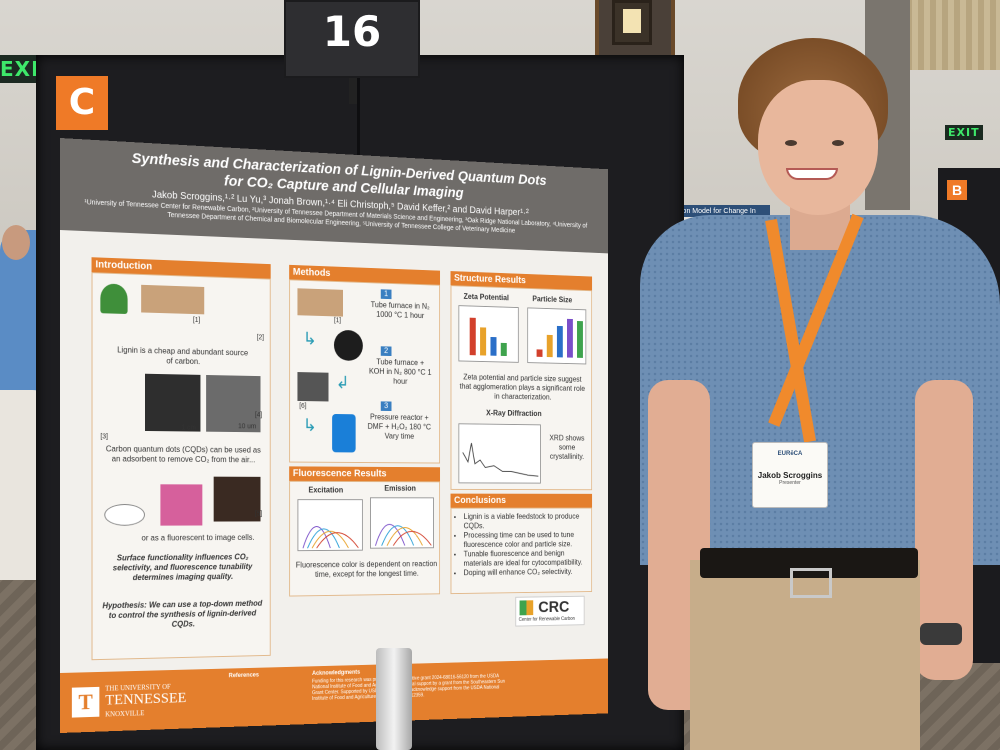  What do you see at coordinates (173, 299) in the screenshot?
I see `sawdust-photo` at bounding box center [173, 299].